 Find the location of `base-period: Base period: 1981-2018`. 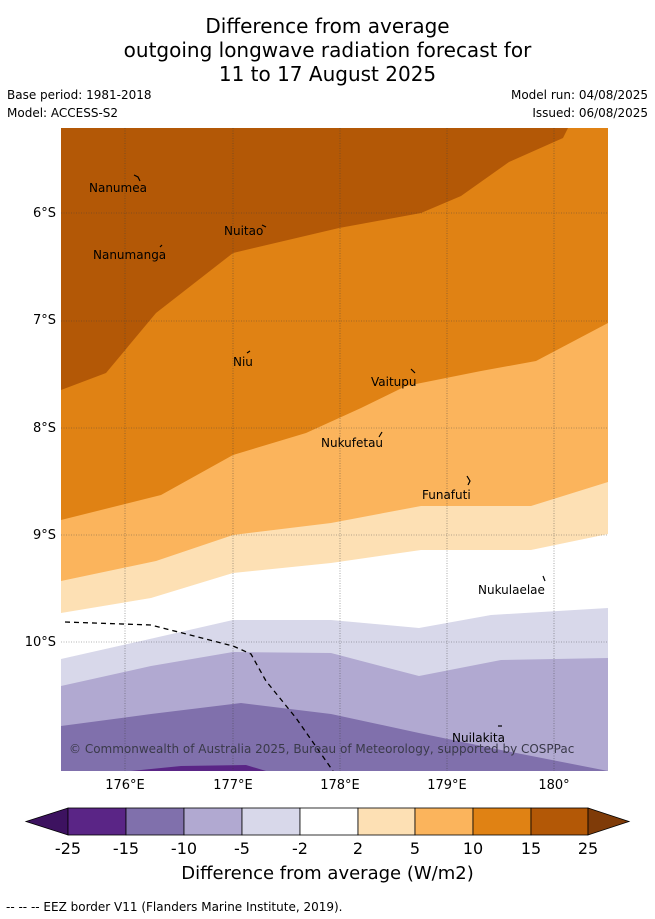

base-period: Base period: 1981-2018 is located at coordinates (79, 95).